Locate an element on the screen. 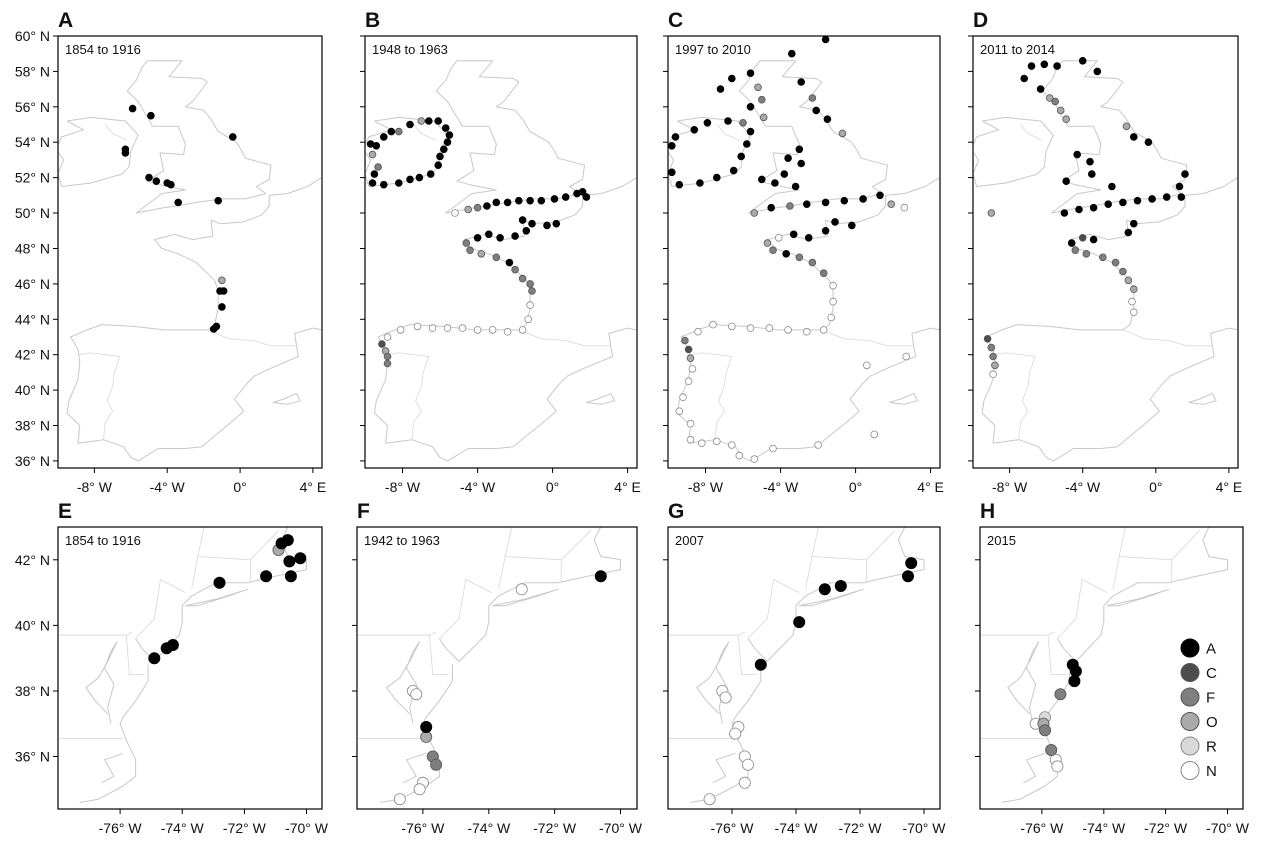 The width and height of the screenshot is (1265, 841). map-panel-f: F 1942 to 1963 -76° W -74° W -72° W -70° W is located at coordinates (497, 668).